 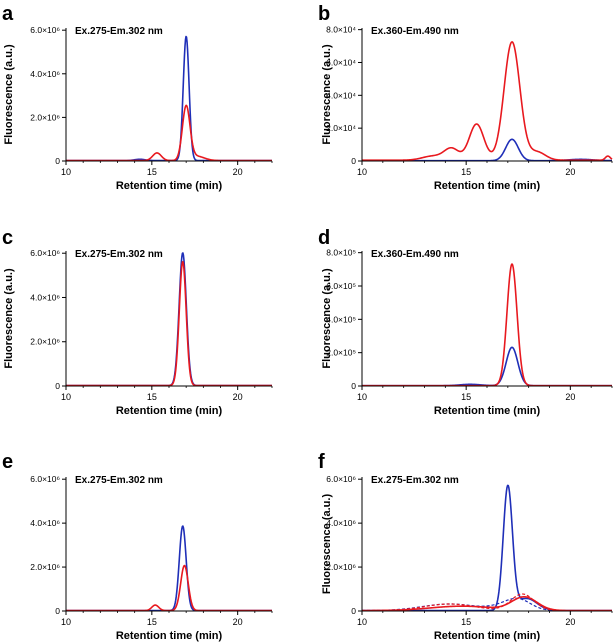 What do you see at coordinates (341, 95) in the screenshot?
I see `y-tick-label: 4.0×10⁴` at bounding box center [341, 95].